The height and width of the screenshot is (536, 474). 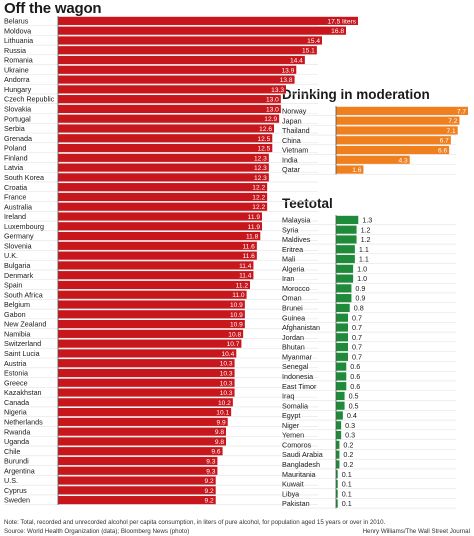 What do you see at coordinates (15, 363) in the screenshot?
I see `category-label-austria: Austria` at bounding box center [15, 363].